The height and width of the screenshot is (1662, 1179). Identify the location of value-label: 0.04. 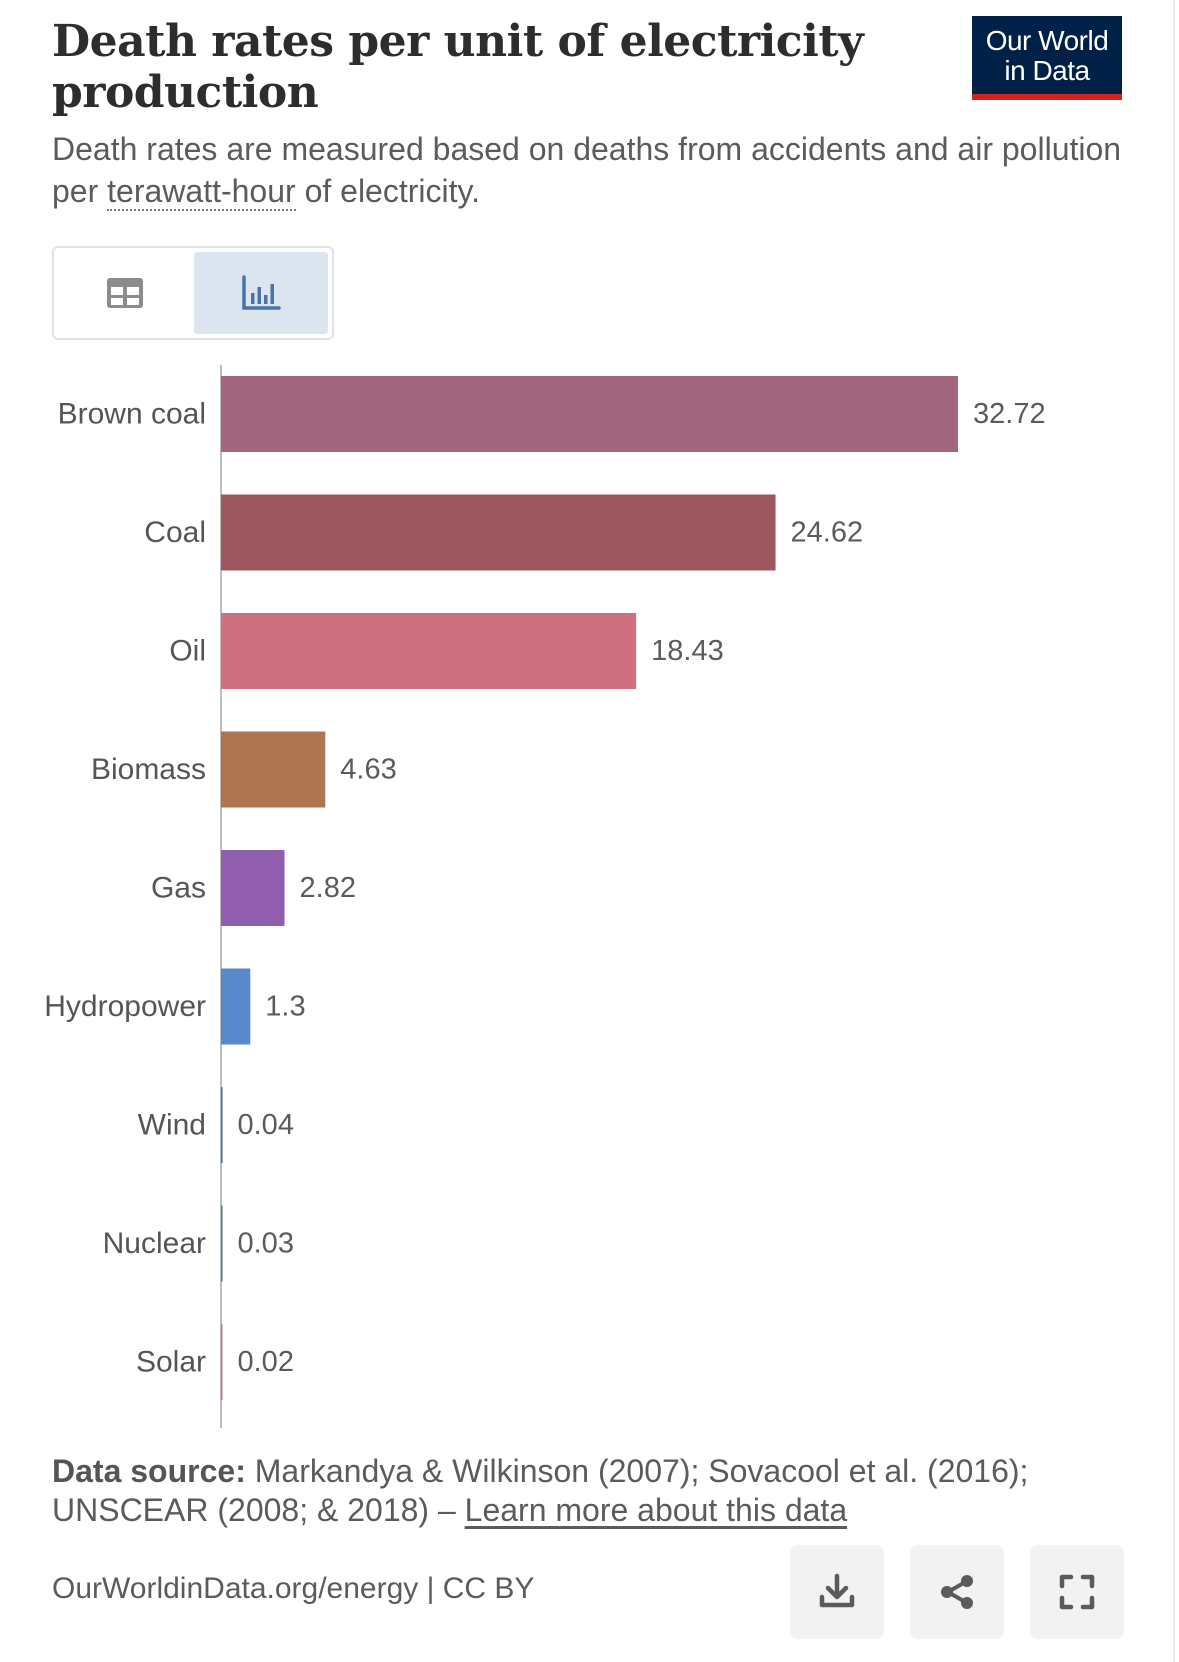
(266, 1125).